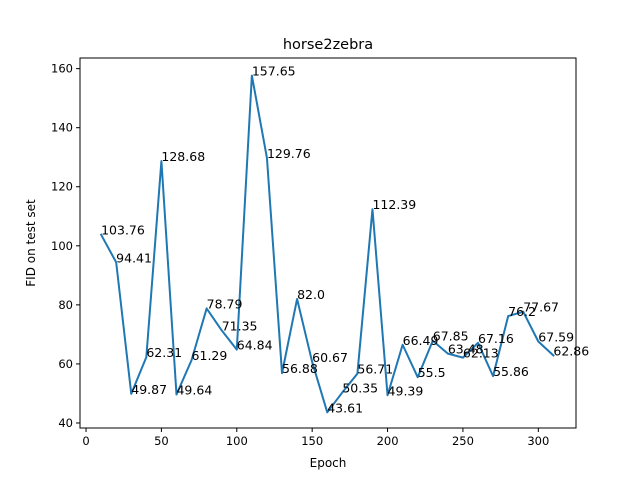 The image size is (640, 480). I want to click on data-label: 67.59, so click(556, 337).